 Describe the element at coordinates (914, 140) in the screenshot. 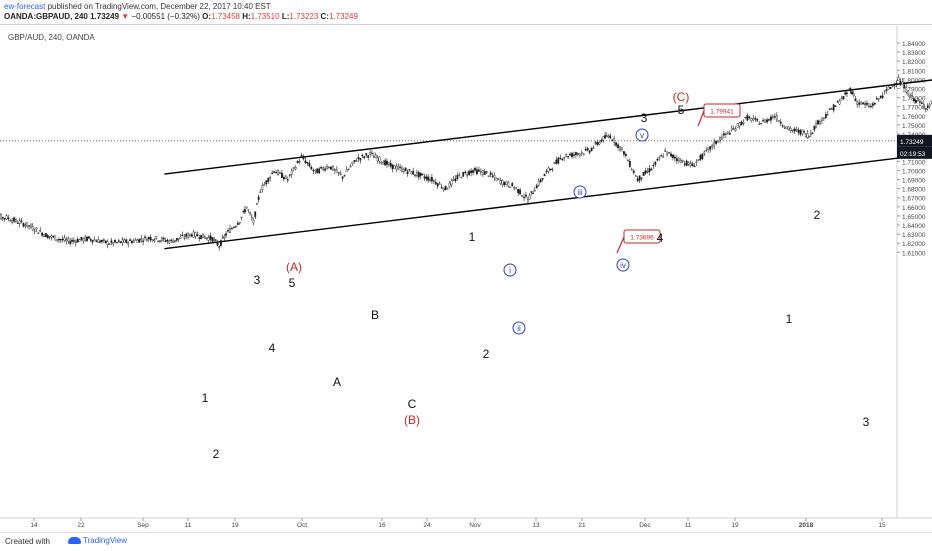

I see `current-price-badge` at that location.